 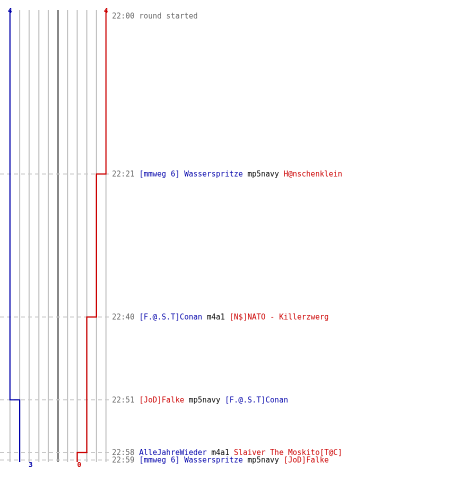 I want to click on event-player-red: H@nschenklein, so click(x=310, y=174).